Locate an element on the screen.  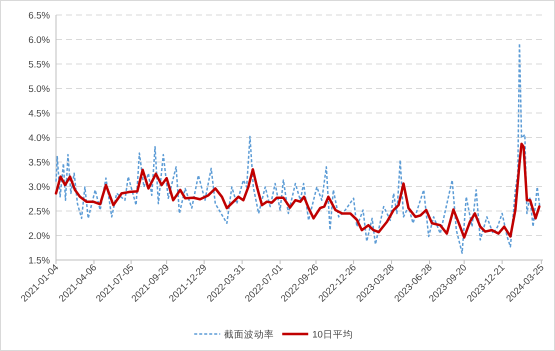
y-tick-label: 6.0% is located at coordinates (39, 40).